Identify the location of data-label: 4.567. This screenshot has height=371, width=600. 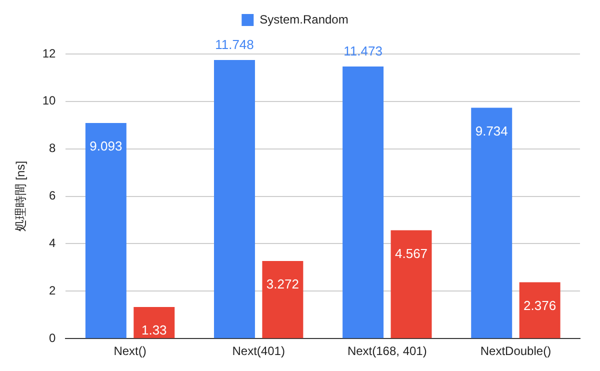
(411, 253).